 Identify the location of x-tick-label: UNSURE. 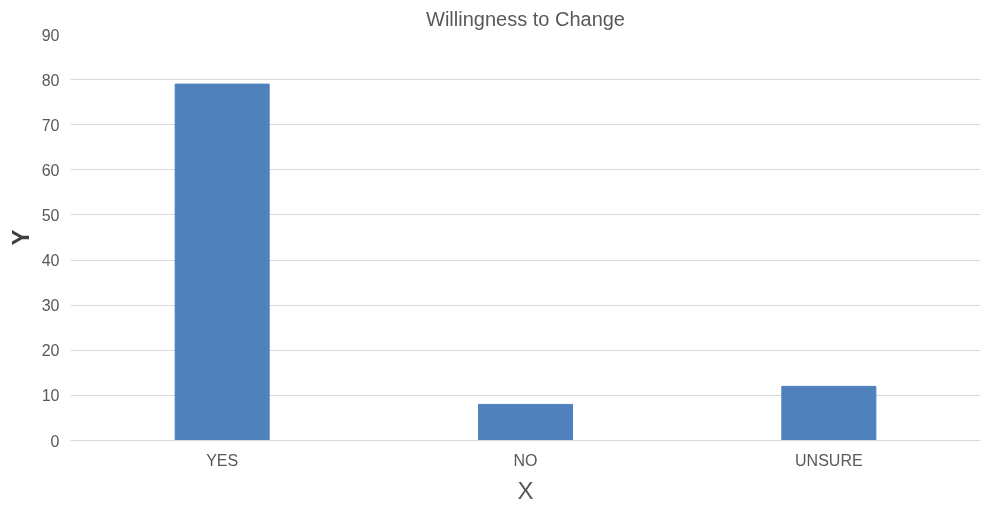
(829, 460).